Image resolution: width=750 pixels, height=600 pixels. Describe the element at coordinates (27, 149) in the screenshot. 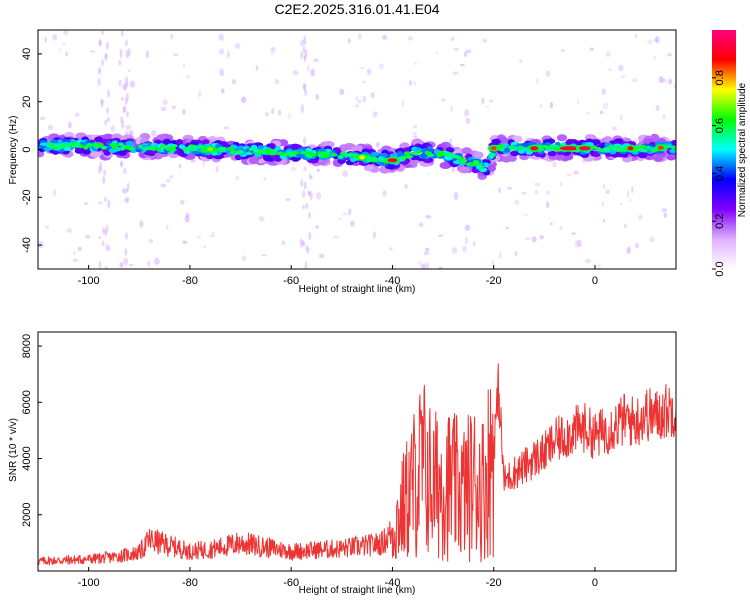

I see `heatmap-y-tick-label: 0` at that location.